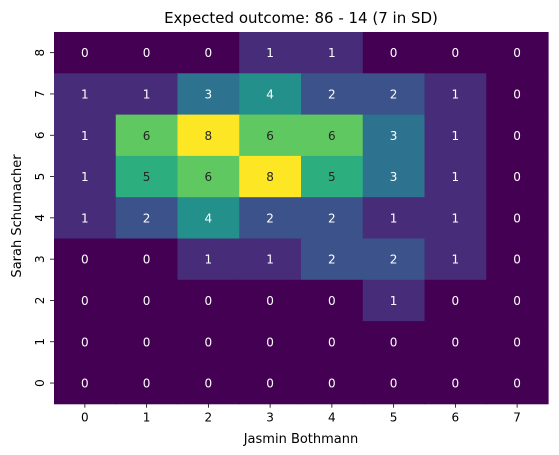 The width and height of the screenshot is (559, 455). What do you see at coordinates (40, 94) in the screenshot?
I see `y-tick-label: 7` at bounding box center [40, 94].